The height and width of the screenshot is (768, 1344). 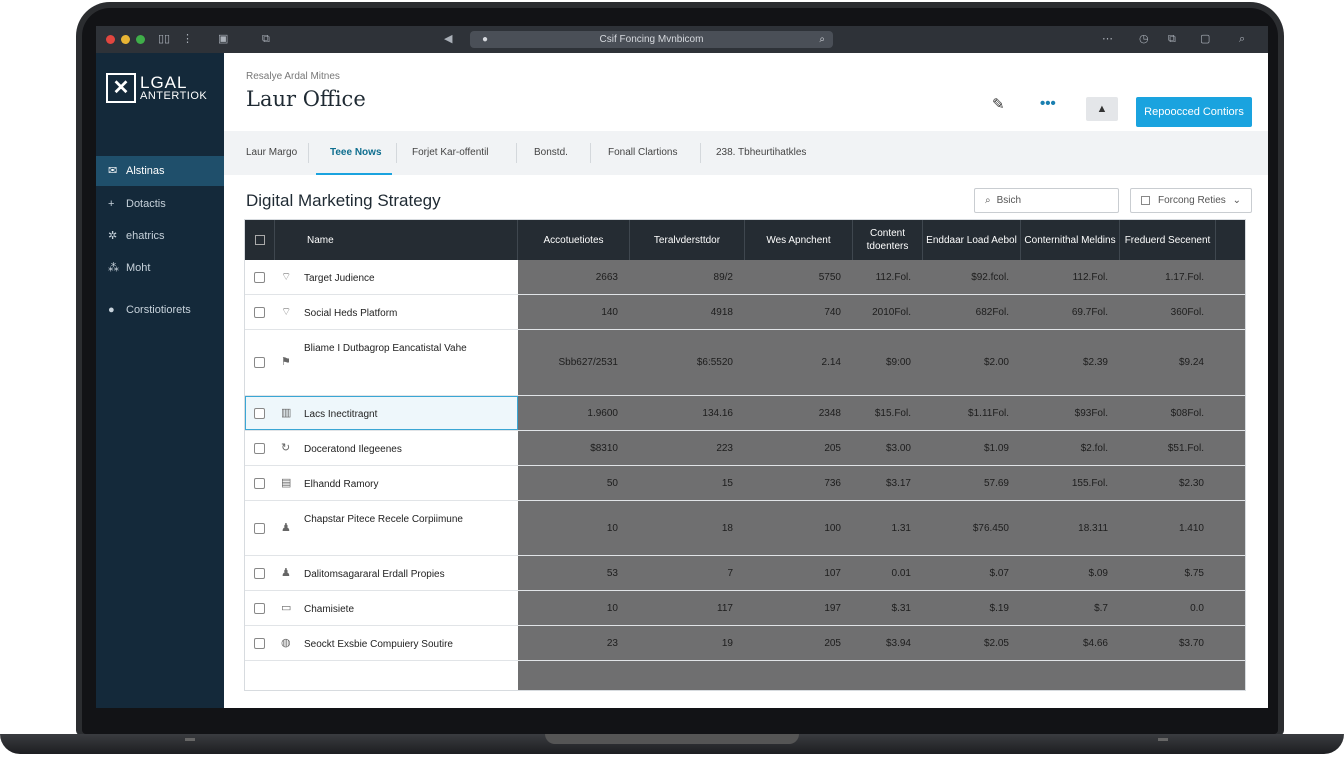 What do you see at coordinates (998, 104) in the screenshot?
I see `edit-pen-icon: ✎` at bounding box center [998, 104].